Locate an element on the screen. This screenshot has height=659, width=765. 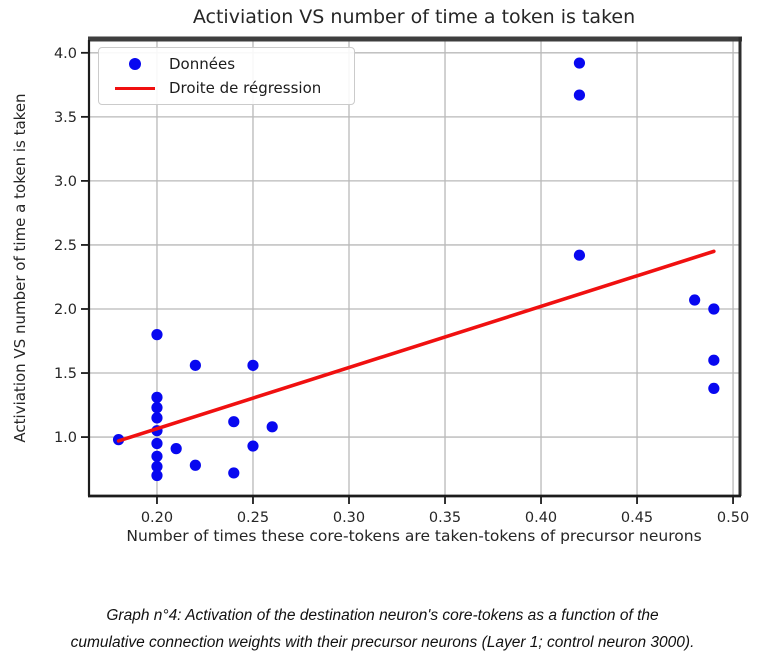
y-tick-label: 2.5 is located at coordinates (65, 246).